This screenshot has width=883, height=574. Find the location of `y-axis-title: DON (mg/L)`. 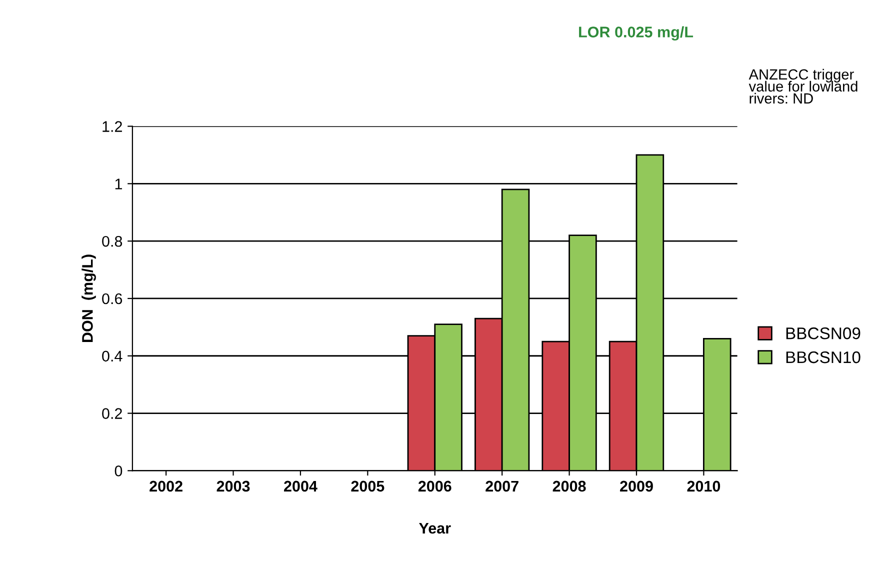

y-axis-title: DON (mg/L) is located at coordinates (89, 298).